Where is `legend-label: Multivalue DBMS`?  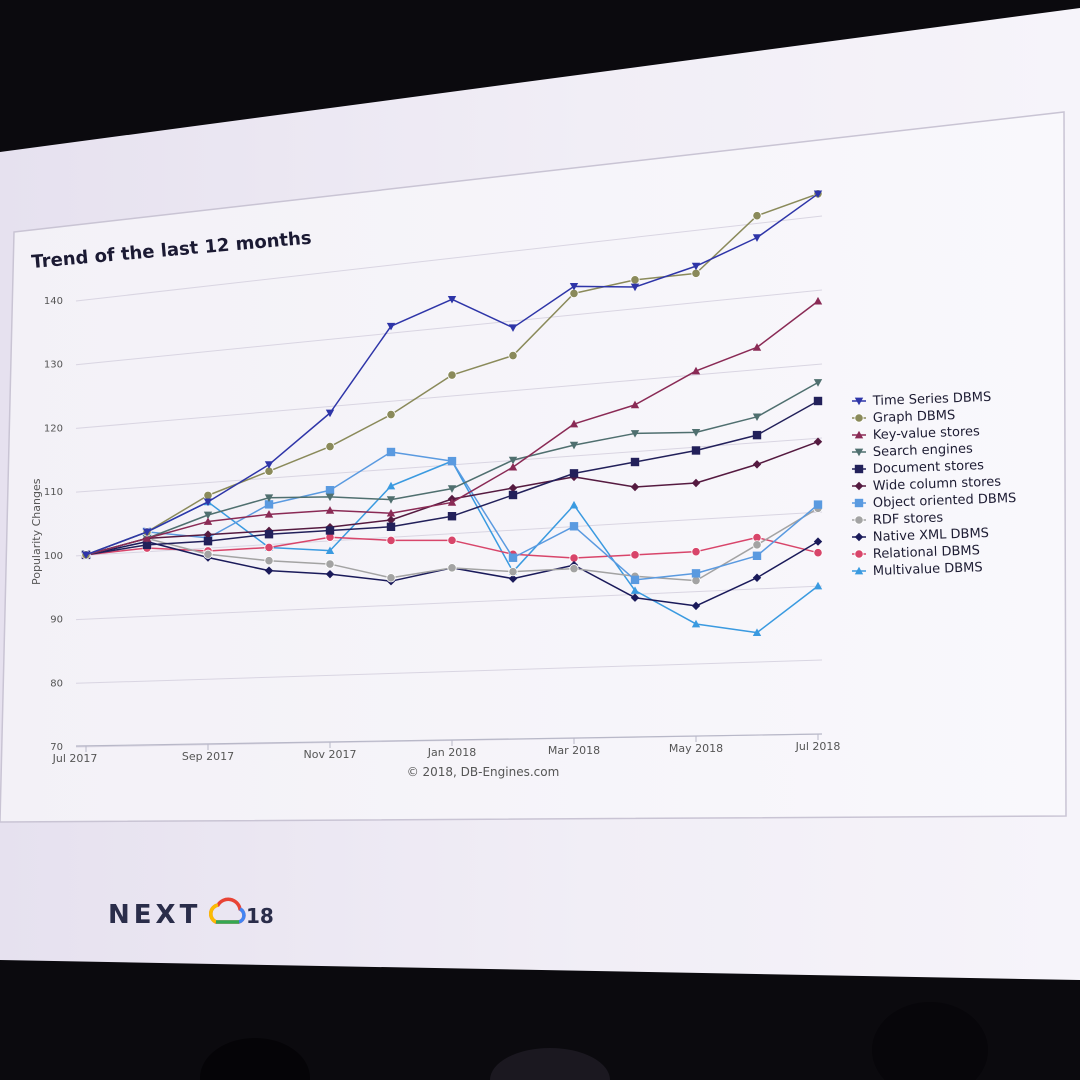 legend-label: Multivalue DBMS is located at coordinates (928, 569).